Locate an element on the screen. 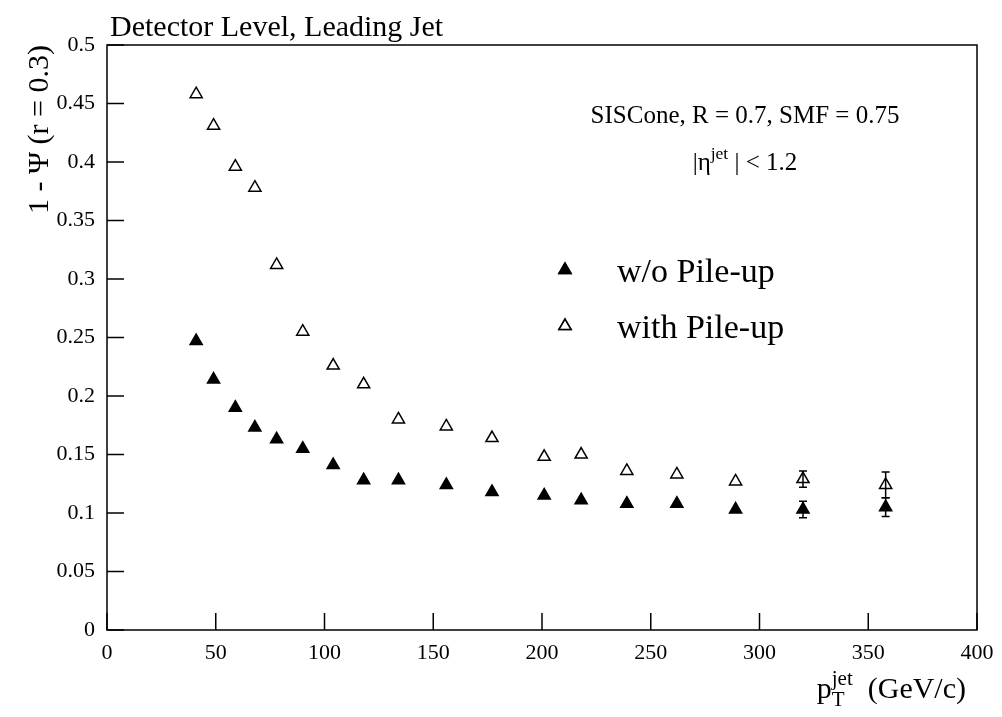  x-tick-label: 150 is located at coordinates (433, 651).